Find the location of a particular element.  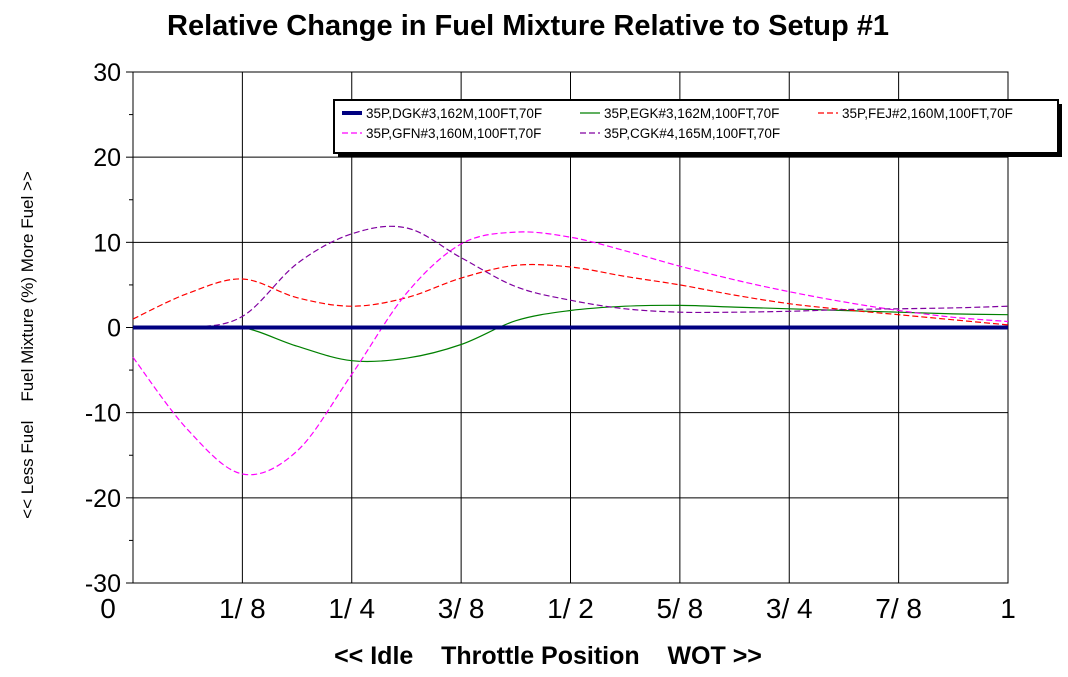

x-tick-label: 3/ 4 is located at coordinates (789, 608).